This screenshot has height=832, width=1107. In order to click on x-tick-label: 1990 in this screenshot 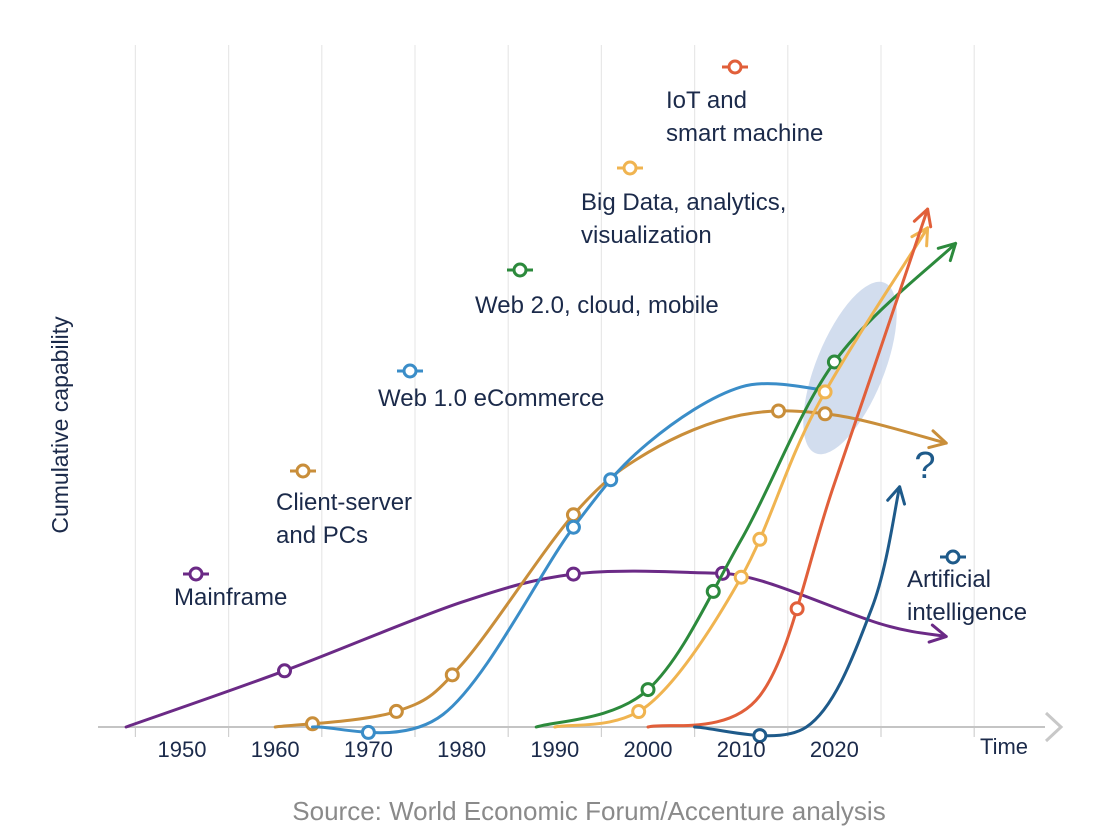, I will do `click(554, 749)`.